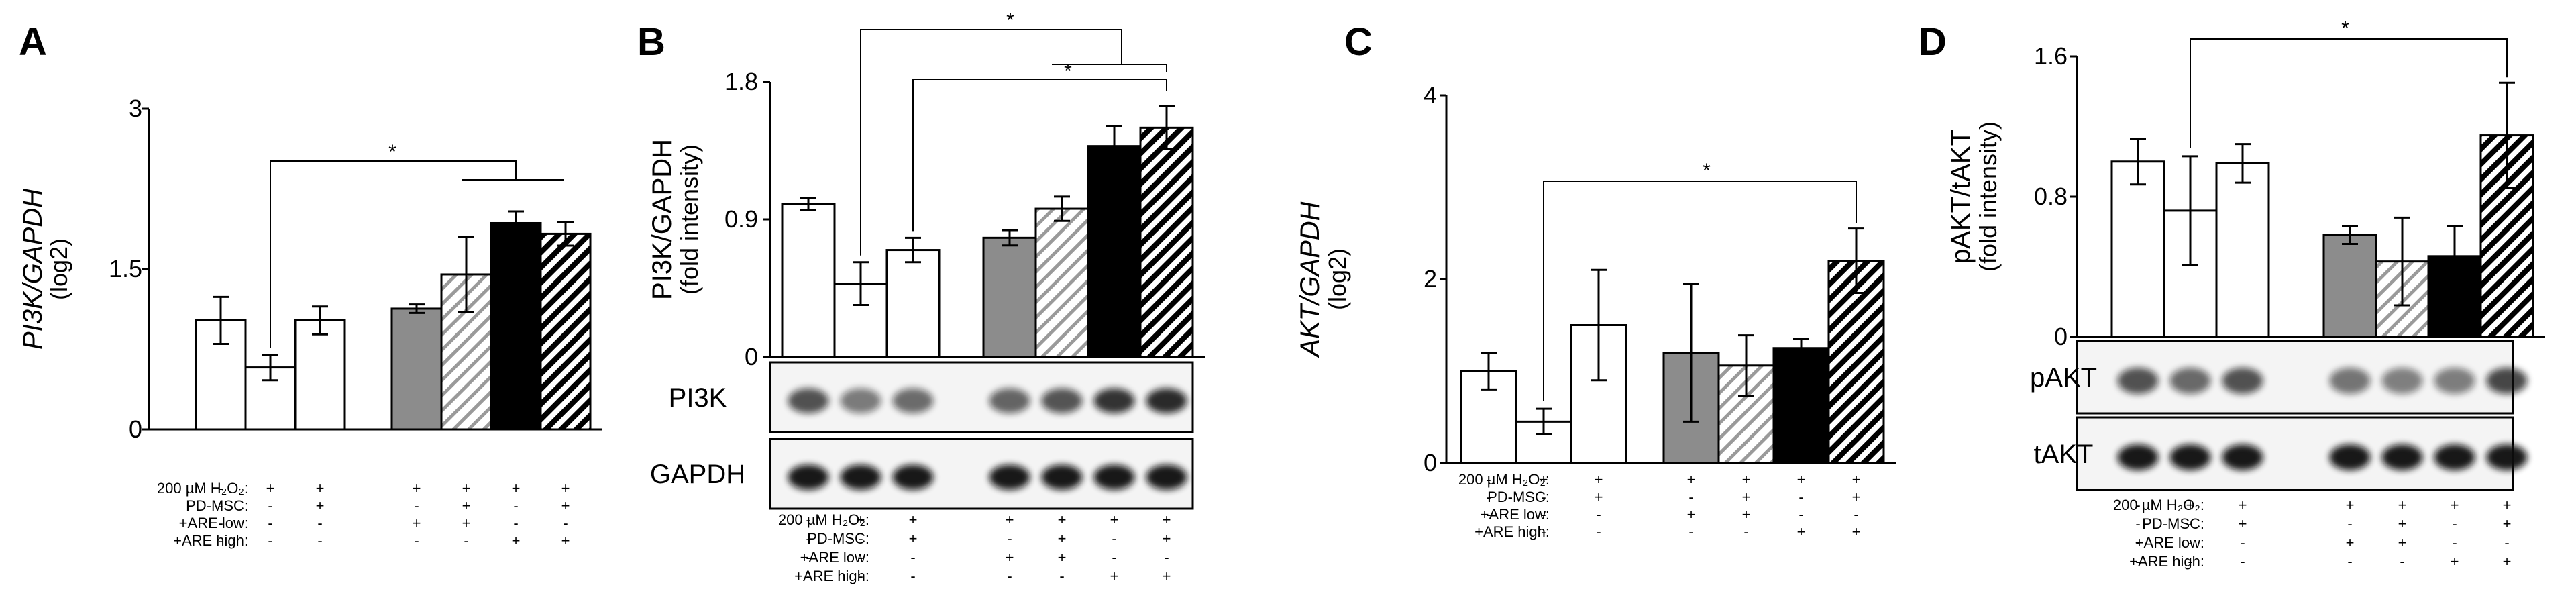  I want to click on y-axis-unit-label: (log2), so click(1337, 279).